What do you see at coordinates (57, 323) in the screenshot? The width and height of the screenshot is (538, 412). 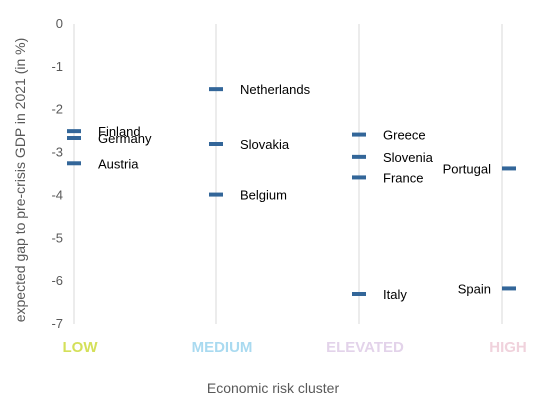 I see `y-tick-label: -7` at bounding box center [57, 323].